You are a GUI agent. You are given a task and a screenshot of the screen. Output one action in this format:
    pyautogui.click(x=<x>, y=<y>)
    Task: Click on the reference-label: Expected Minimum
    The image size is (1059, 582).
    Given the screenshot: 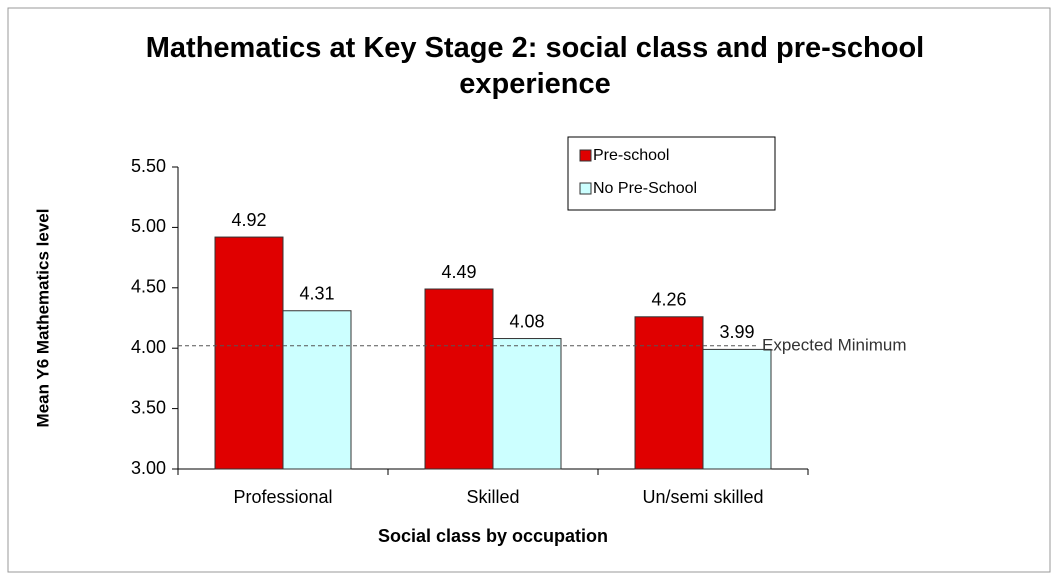 What is the action you would take?
    pyautogui.click(x=834, y=344)
    